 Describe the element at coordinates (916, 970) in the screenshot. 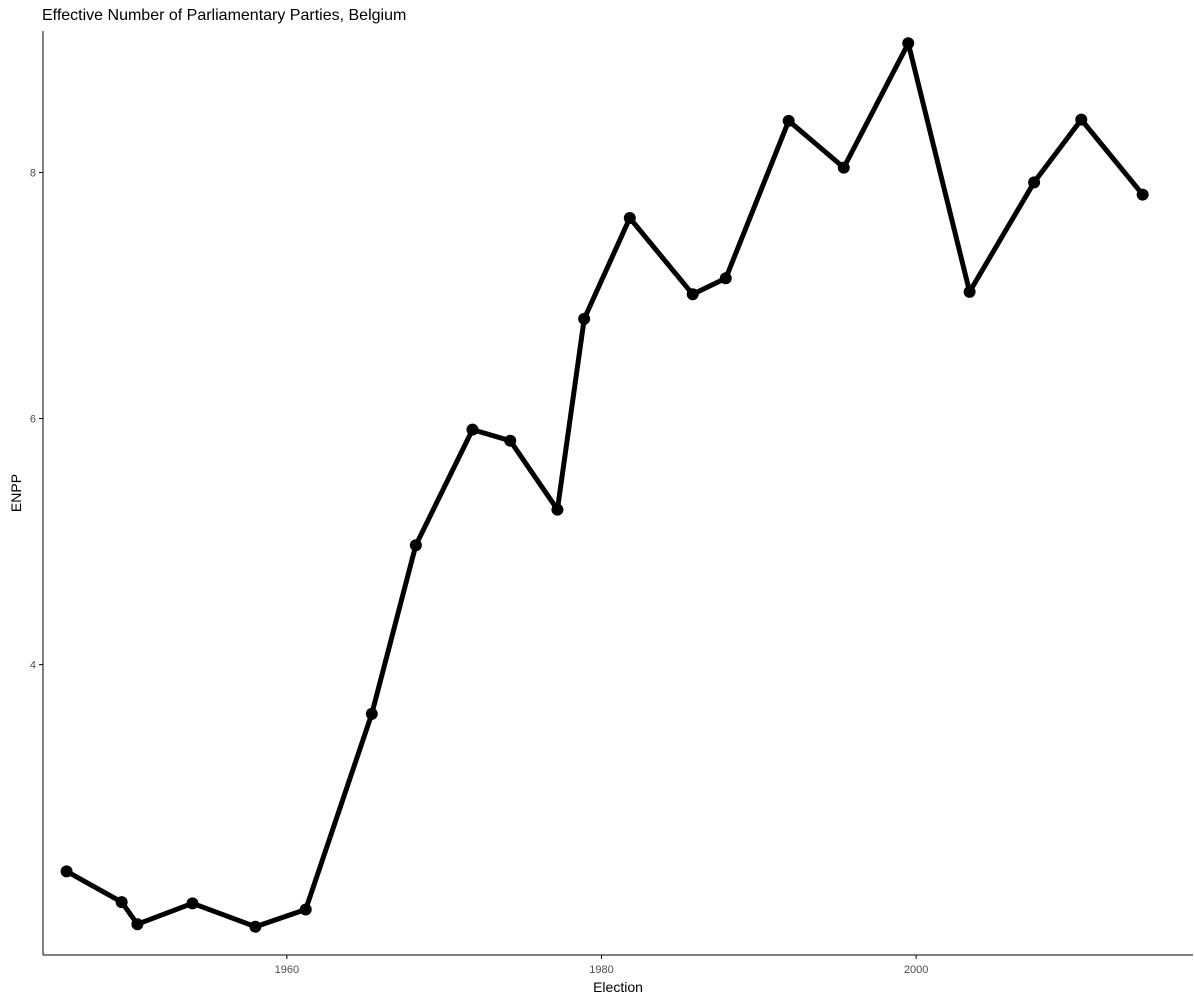

I see `x-tick-label: 2000` at that location.